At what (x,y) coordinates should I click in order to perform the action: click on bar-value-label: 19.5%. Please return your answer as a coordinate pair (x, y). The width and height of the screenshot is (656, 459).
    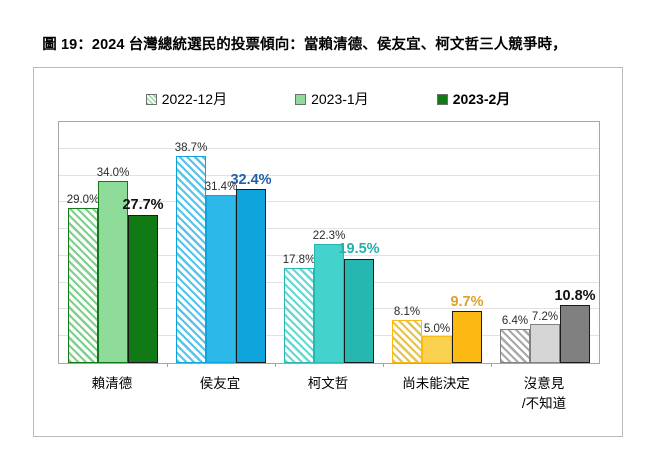
    Looking at the image, I should click on (359, 249).